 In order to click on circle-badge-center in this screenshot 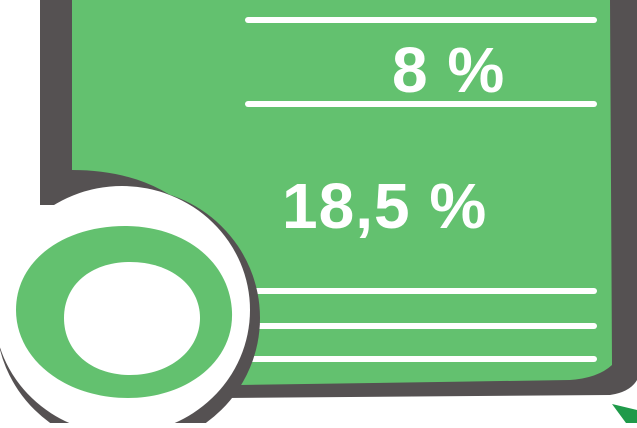, I will do `click(132, 318)`.